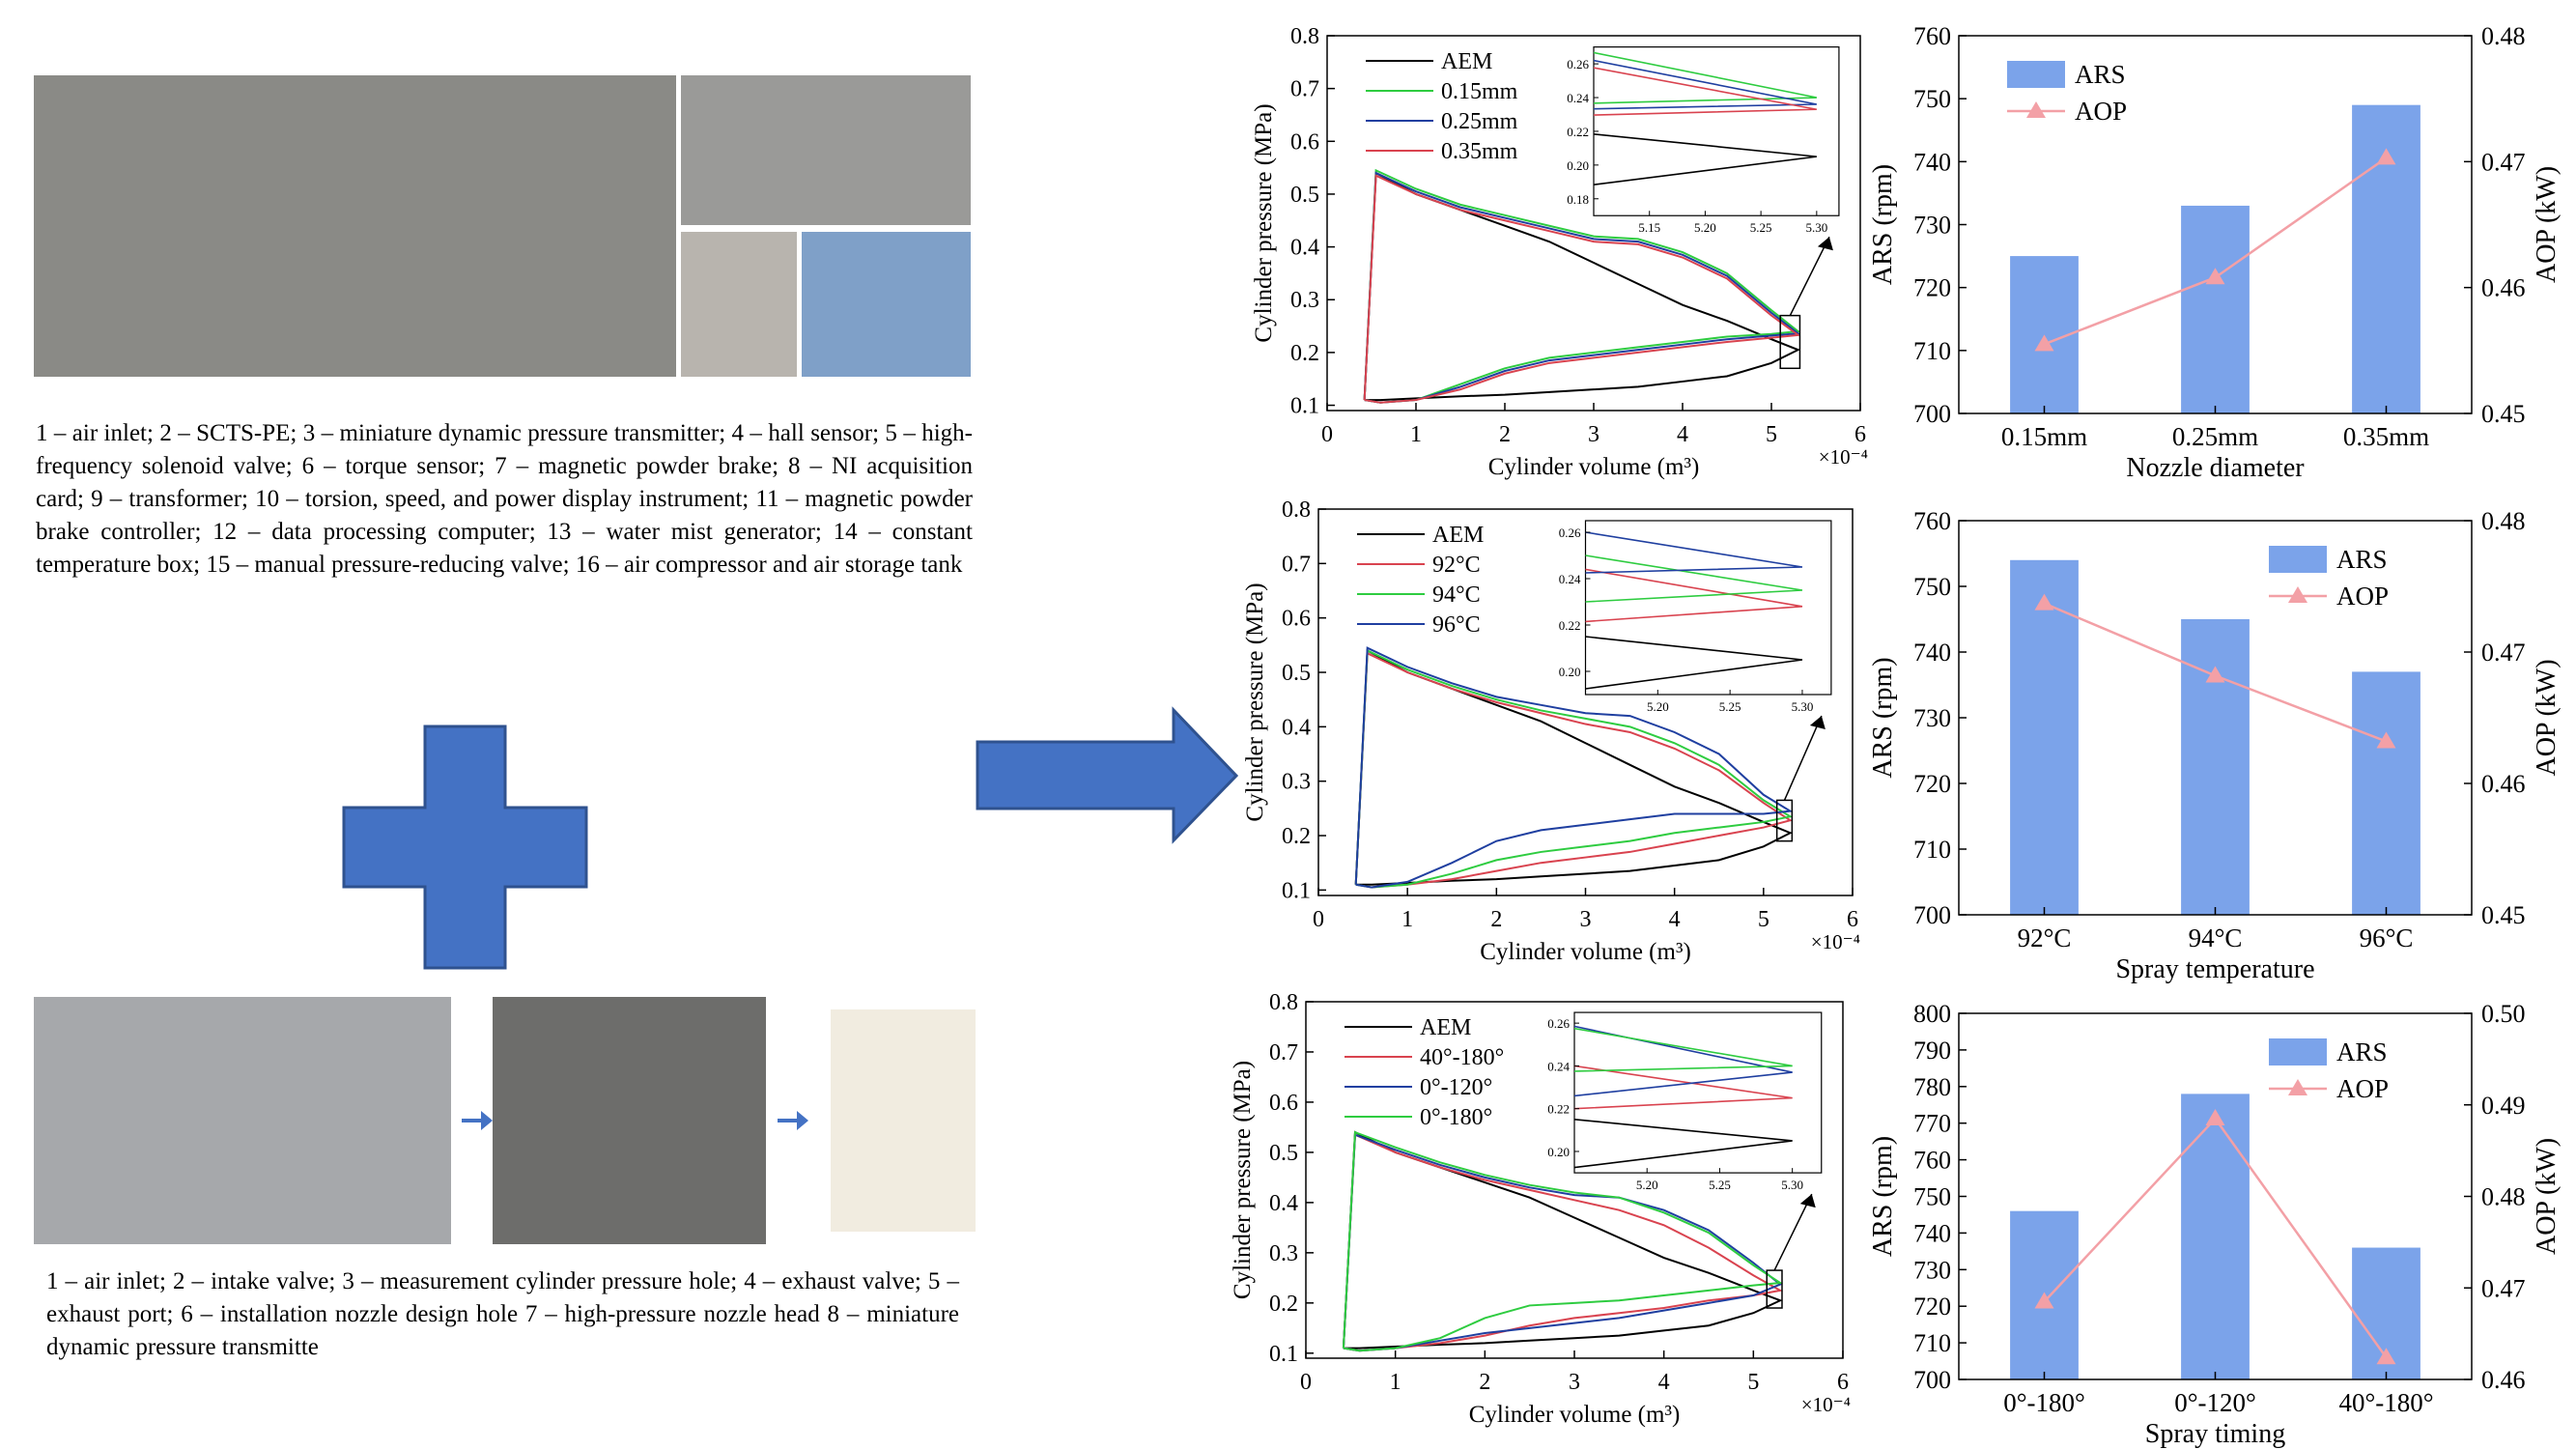 The image size is (2576, 1449). What do you see at coordinates (1462, 1057) in the screenshot?
I see `legend-label: 40°-180°` at bounding box center [1462, 1057].